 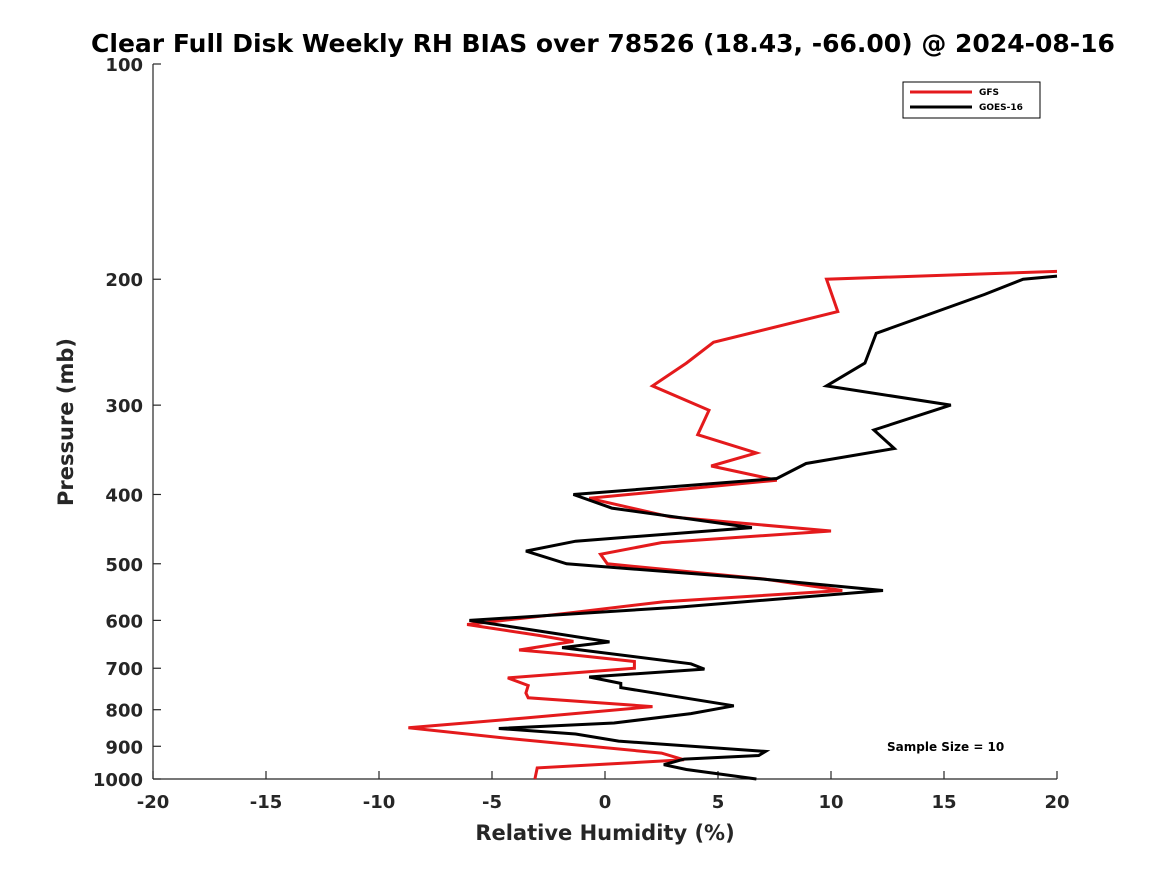 What do you see at coordinates (943, 802) in the screenshot?
I see `x-tick-label: 15` at bounding box center [943, 802].